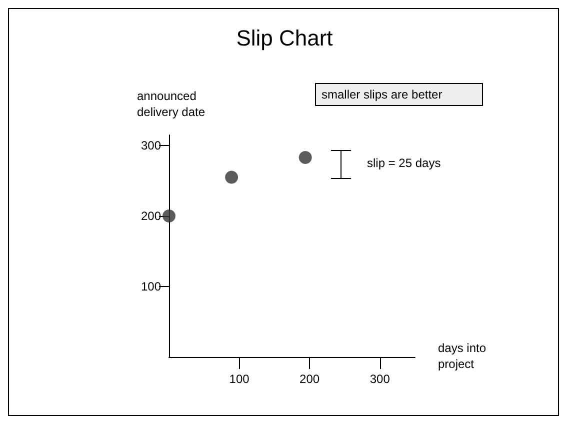  What do you see at coordinates (151, 216) in the screenshot?
I see `y-tick-label: 200` at bounding box center [151, 216].